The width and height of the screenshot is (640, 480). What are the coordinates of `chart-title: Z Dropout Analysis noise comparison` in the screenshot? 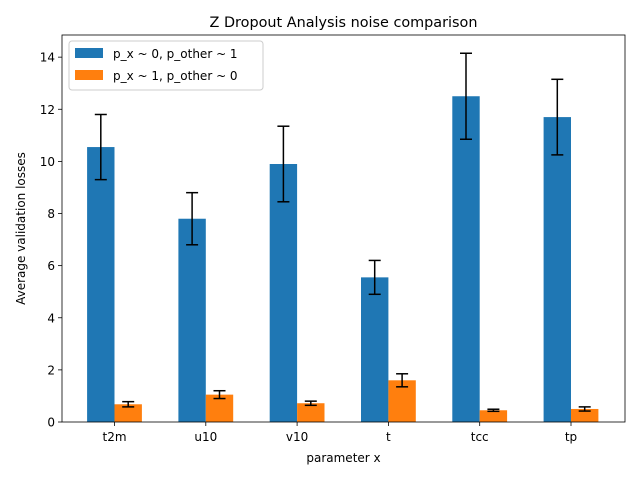 It's located at (344, 23).